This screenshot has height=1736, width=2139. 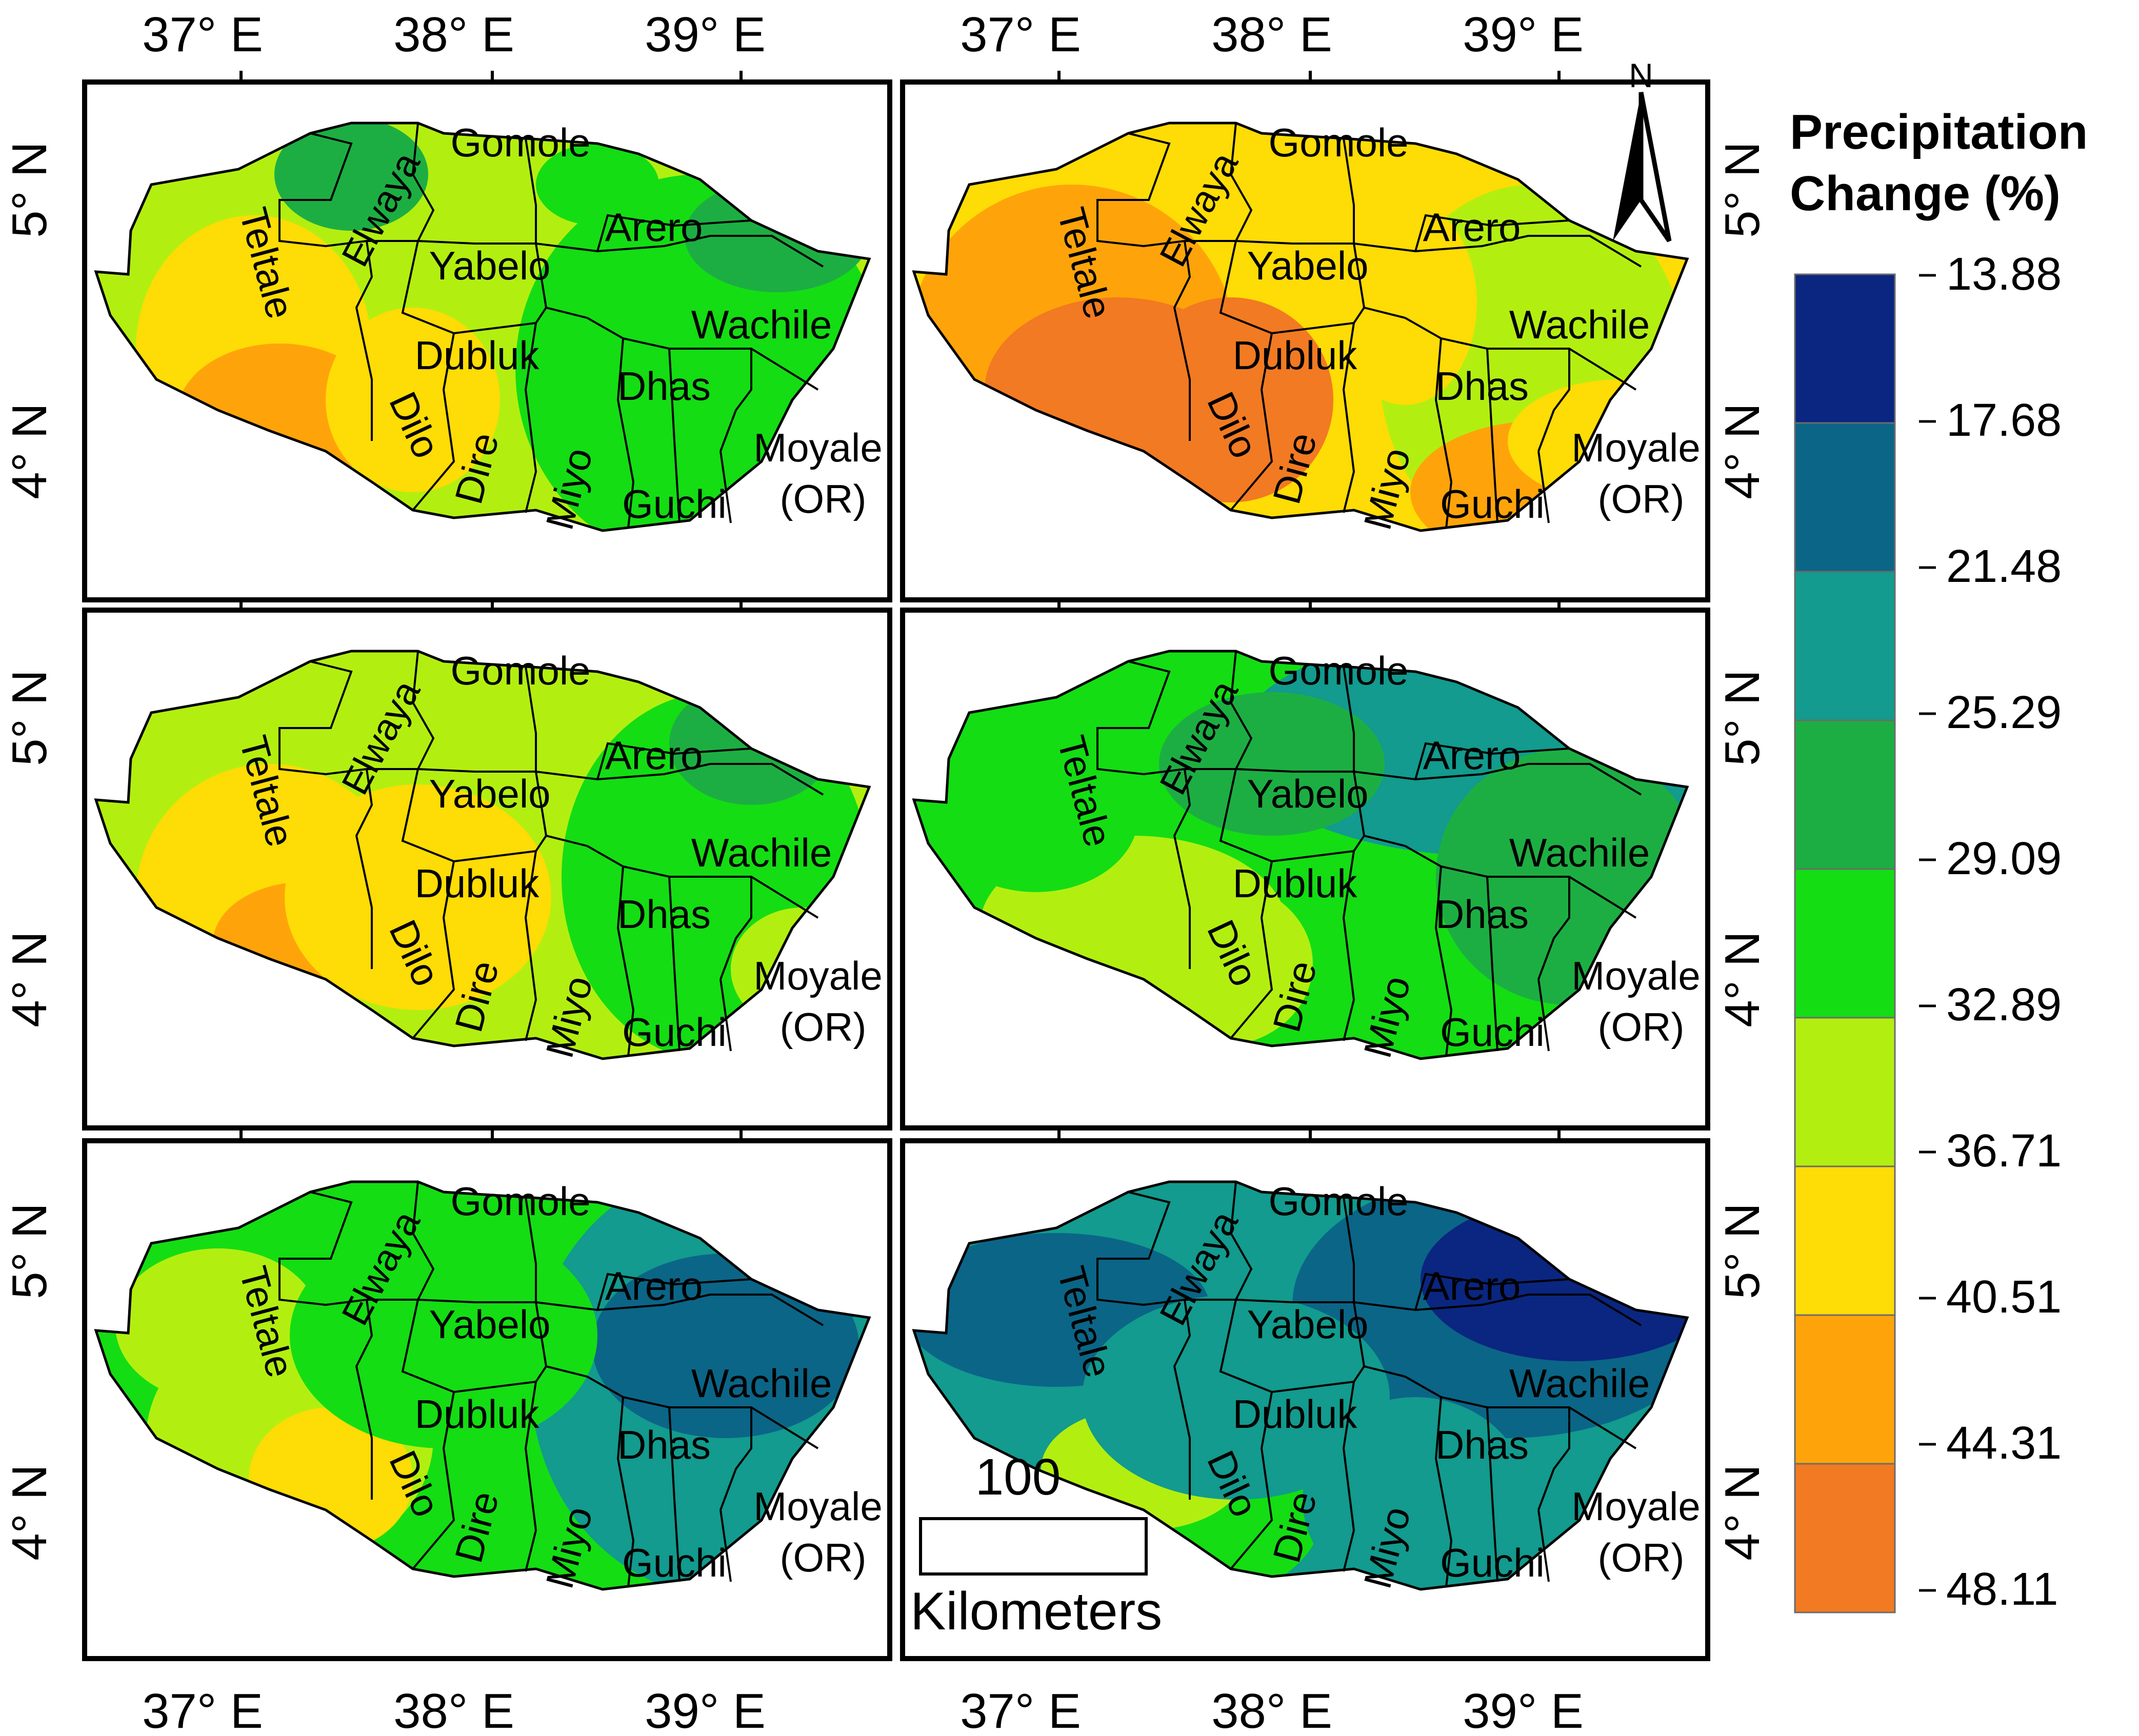 I want to click on legend-label: 48.11, so click(x=2002, y=1590).